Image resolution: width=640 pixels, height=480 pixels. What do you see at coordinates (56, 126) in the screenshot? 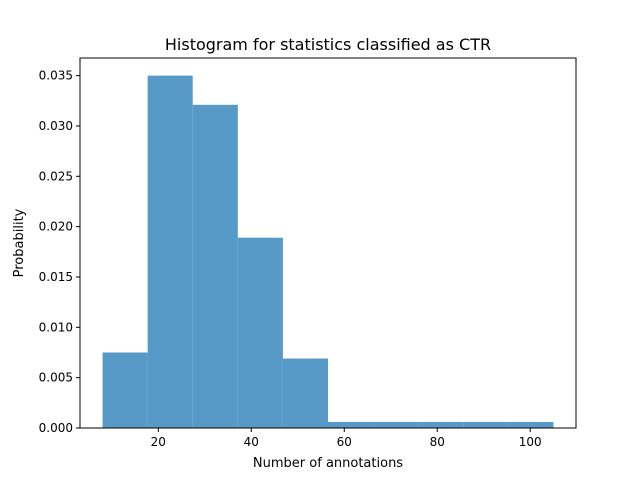
I see `y-tick-label: 0.030` at bounding box center [56, 126].